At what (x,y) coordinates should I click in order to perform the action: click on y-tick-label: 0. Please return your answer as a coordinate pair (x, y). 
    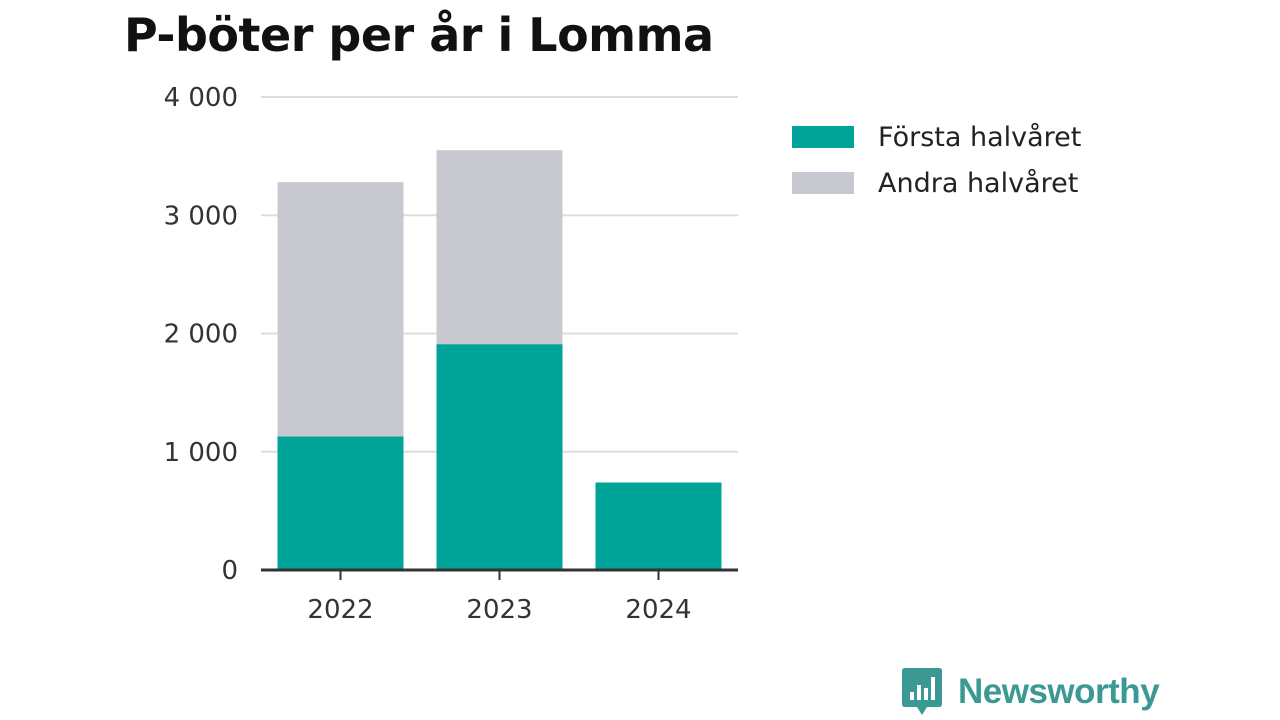
    Looking at the image, I should click on (229, 571).